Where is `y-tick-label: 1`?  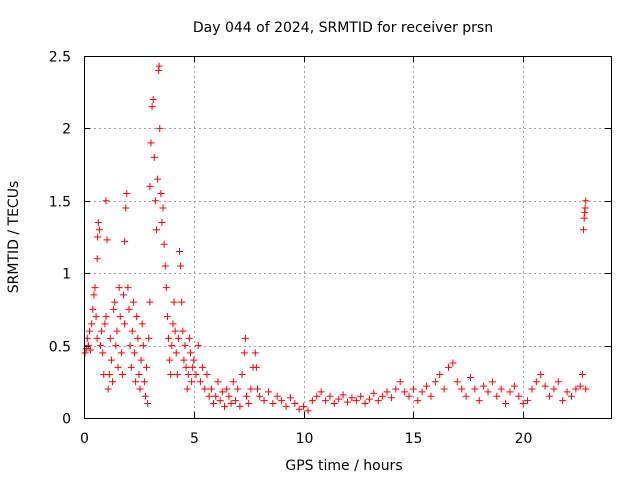 y-tick-label: 1 is located at coordinates (66, 275).